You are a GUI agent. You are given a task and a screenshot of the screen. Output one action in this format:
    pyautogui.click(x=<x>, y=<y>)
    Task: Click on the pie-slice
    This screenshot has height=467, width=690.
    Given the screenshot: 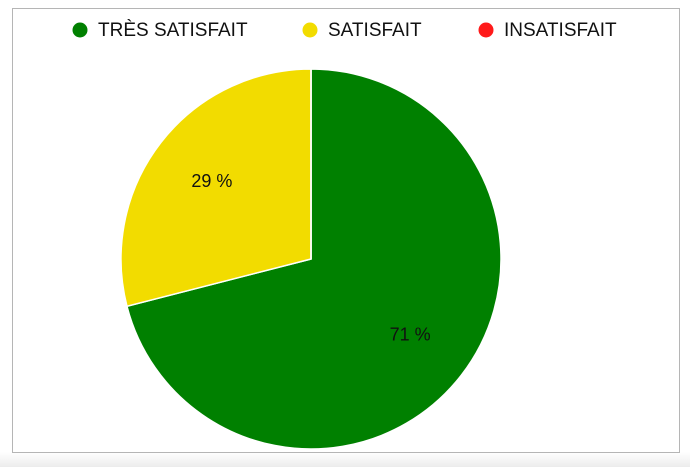 What is the action you would take?
    pyautogui.click(x=216, y=188)
    